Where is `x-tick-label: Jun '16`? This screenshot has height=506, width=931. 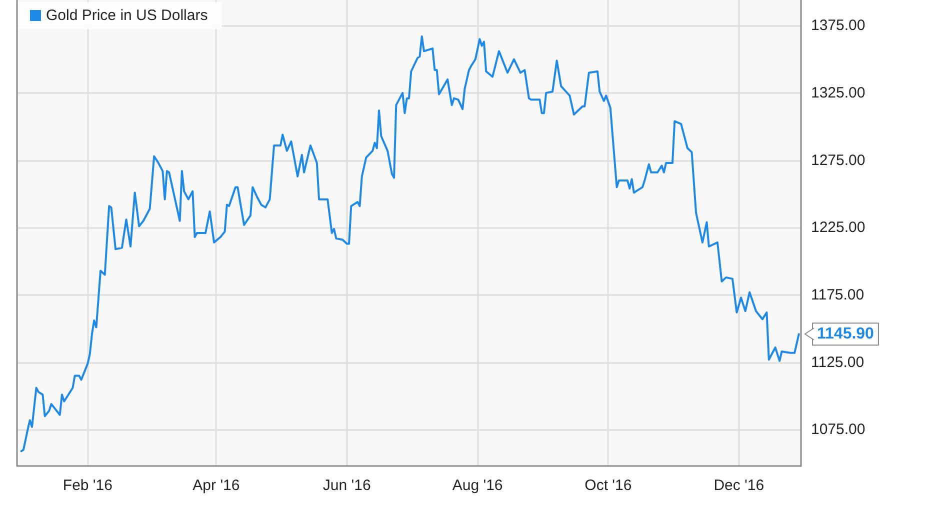
x-tick-label: Jun '16 is located at coordinates (346, 485).